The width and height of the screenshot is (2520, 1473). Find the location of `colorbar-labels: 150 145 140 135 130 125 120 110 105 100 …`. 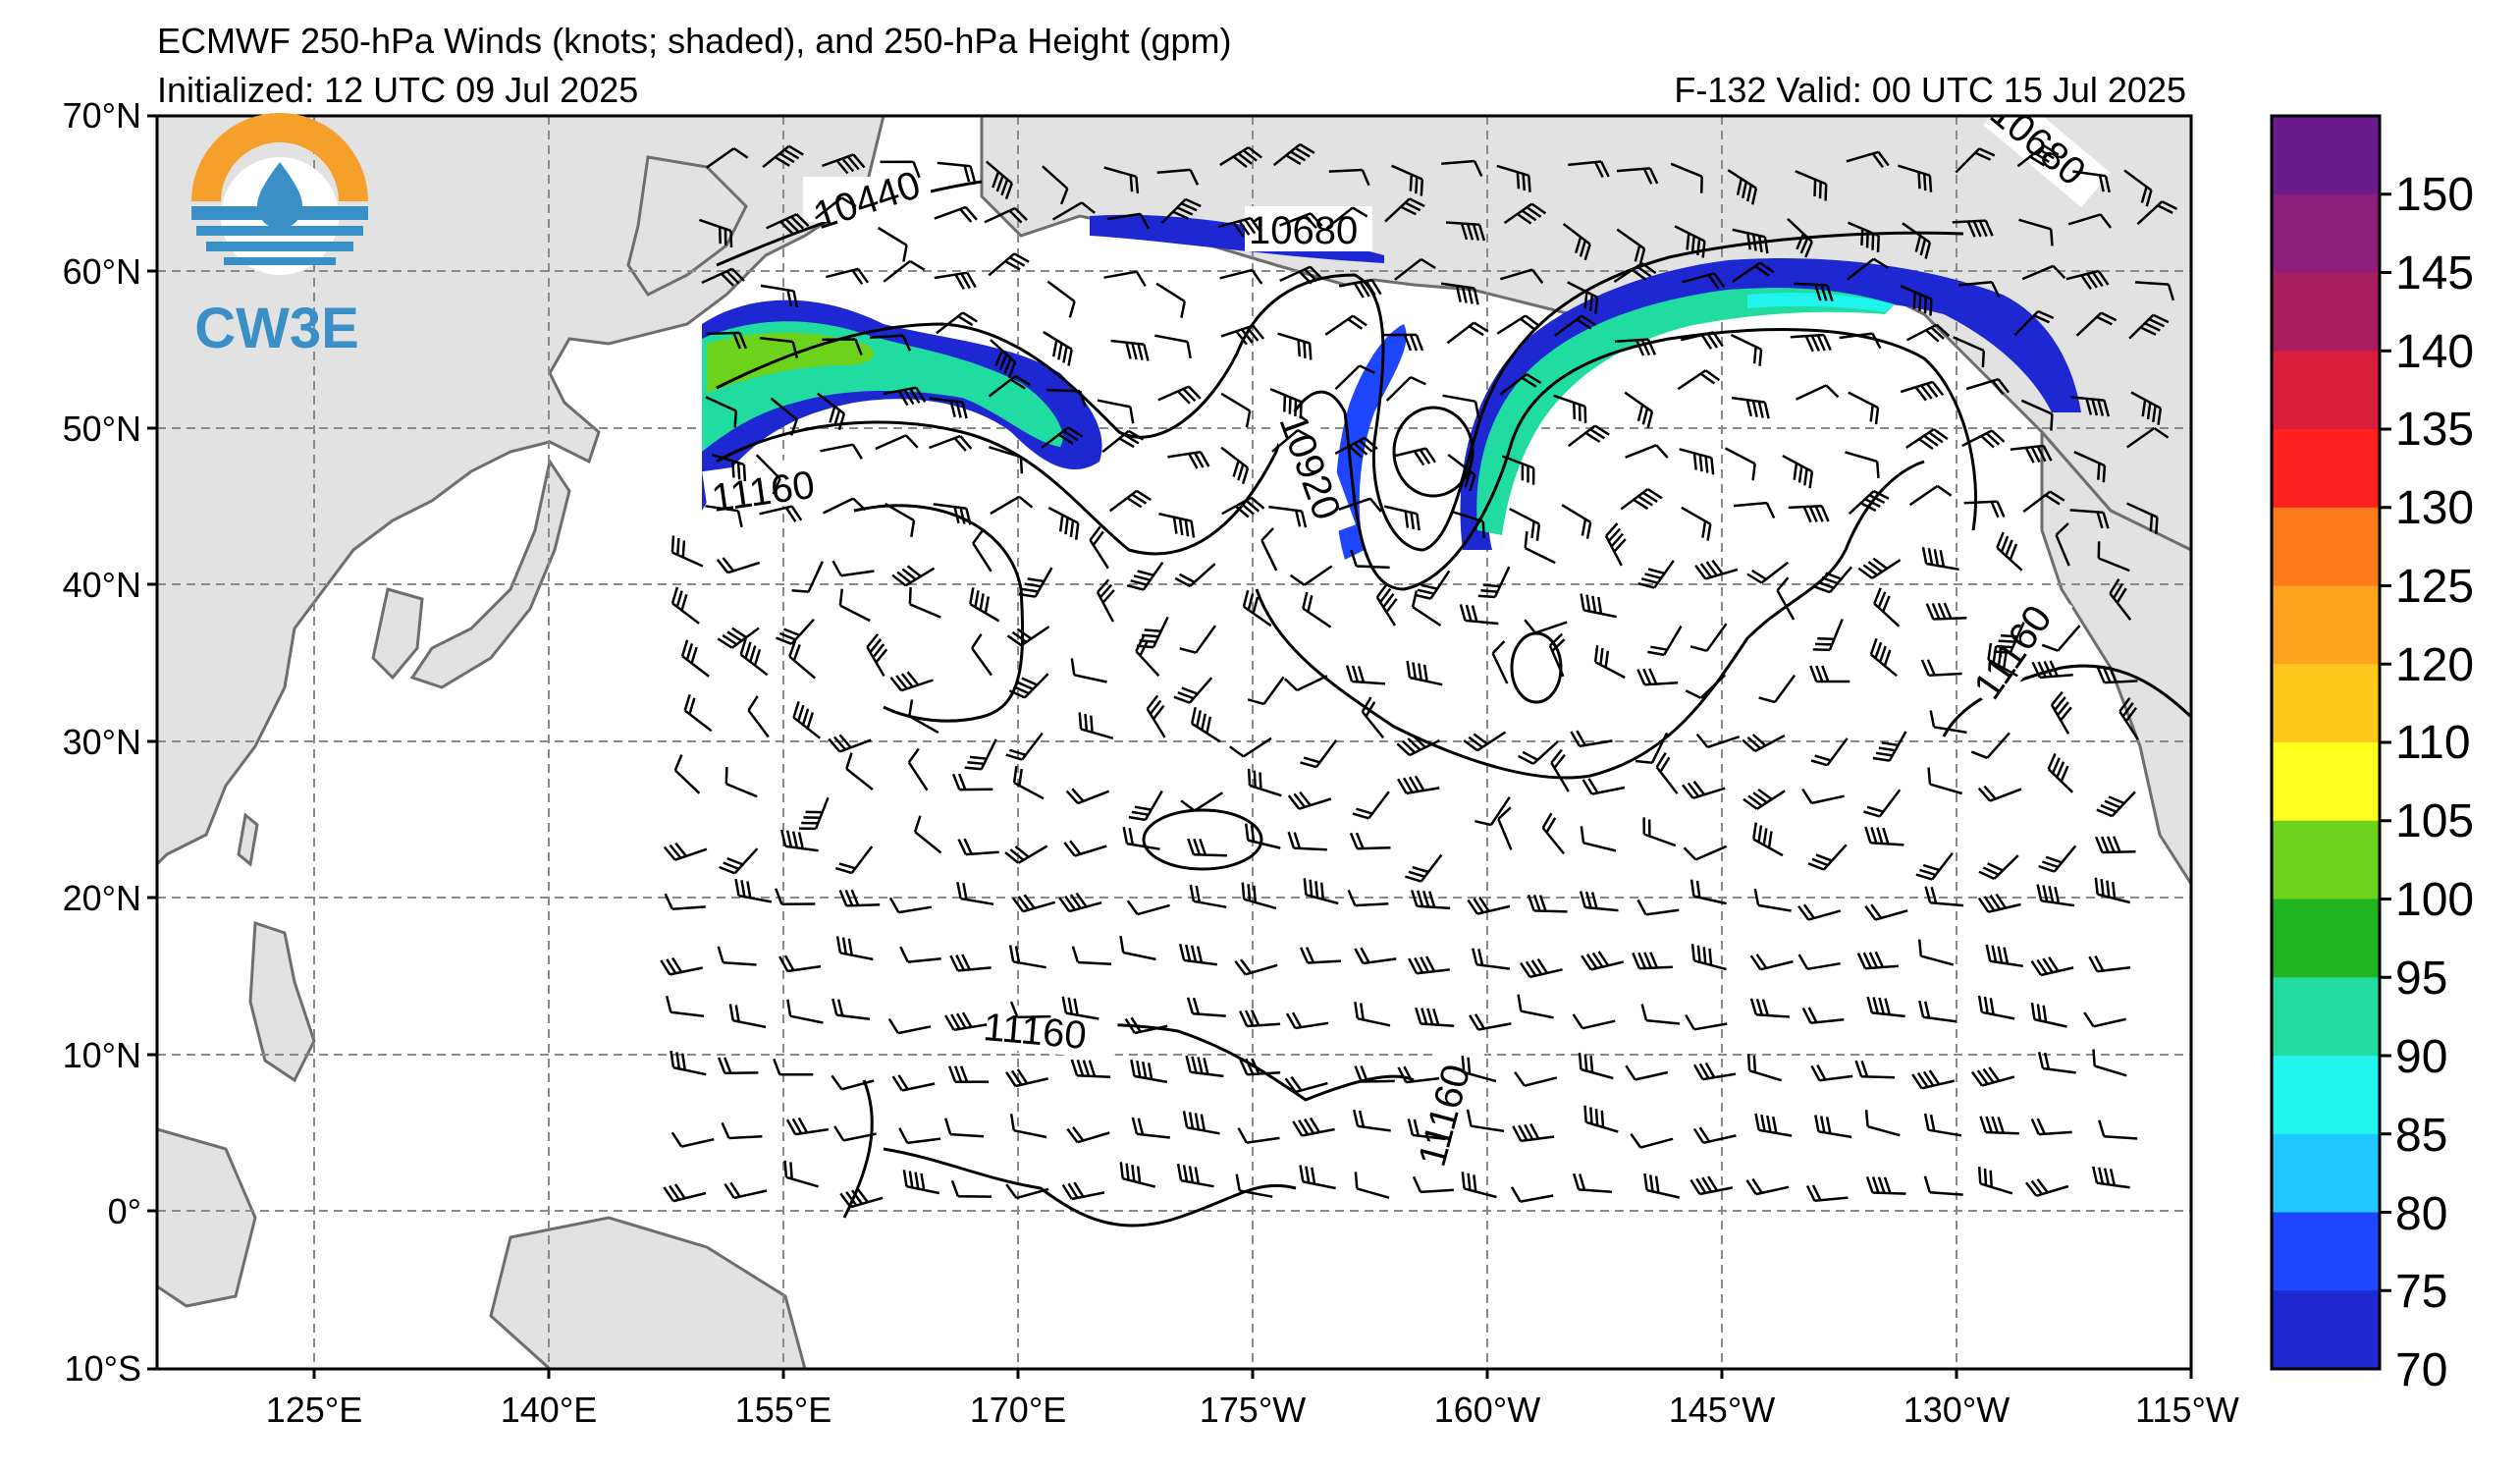

colorbar-labels: 150 145 140 135 130 125 120 110 105 100 … is located at coordinates (2434, 782).